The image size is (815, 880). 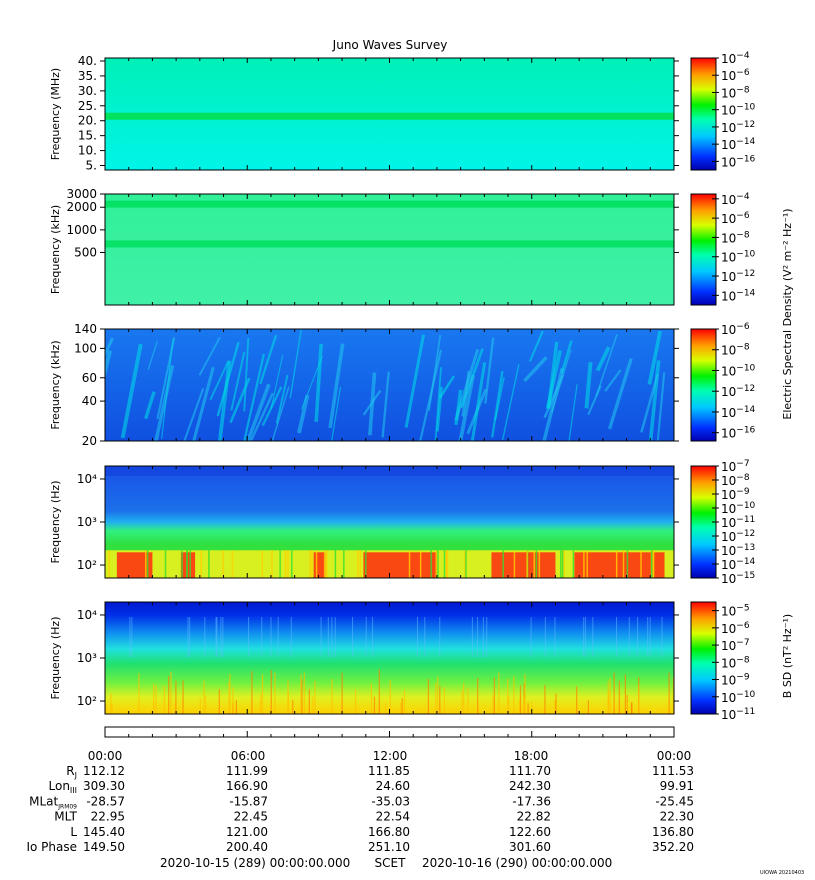 I want to click on time-label: 00:00, so click(x=674, y=756).